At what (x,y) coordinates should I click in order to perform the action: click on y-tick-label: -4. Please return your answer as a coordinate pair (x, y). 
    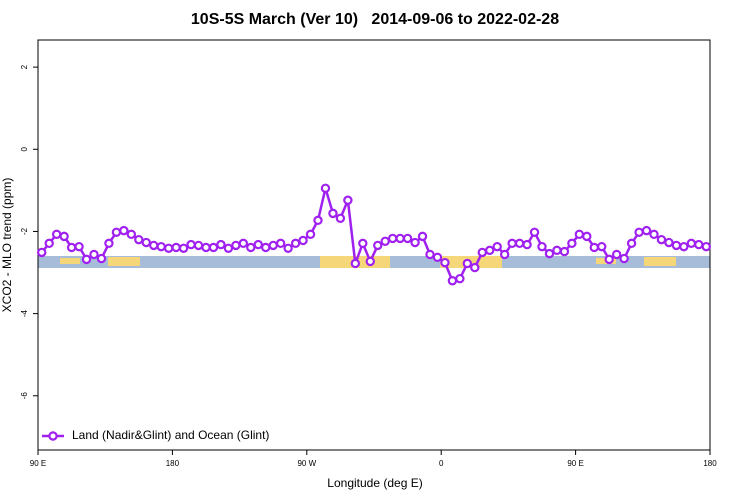
    Looking at the image, I should click on (24, 314).